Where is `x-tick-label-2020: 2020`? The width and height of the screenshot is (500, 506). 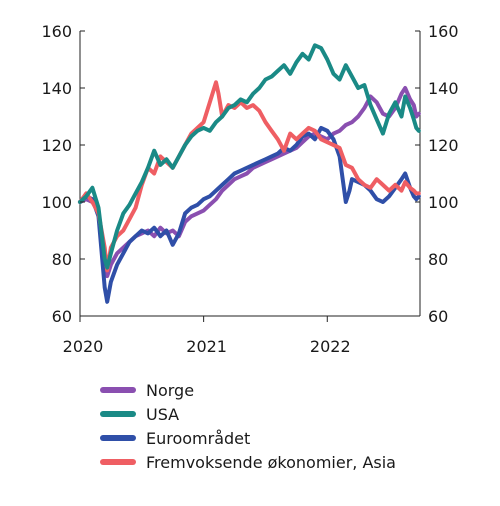
x-tick-label-2020: 2020 is located at coordinates (83, 346).